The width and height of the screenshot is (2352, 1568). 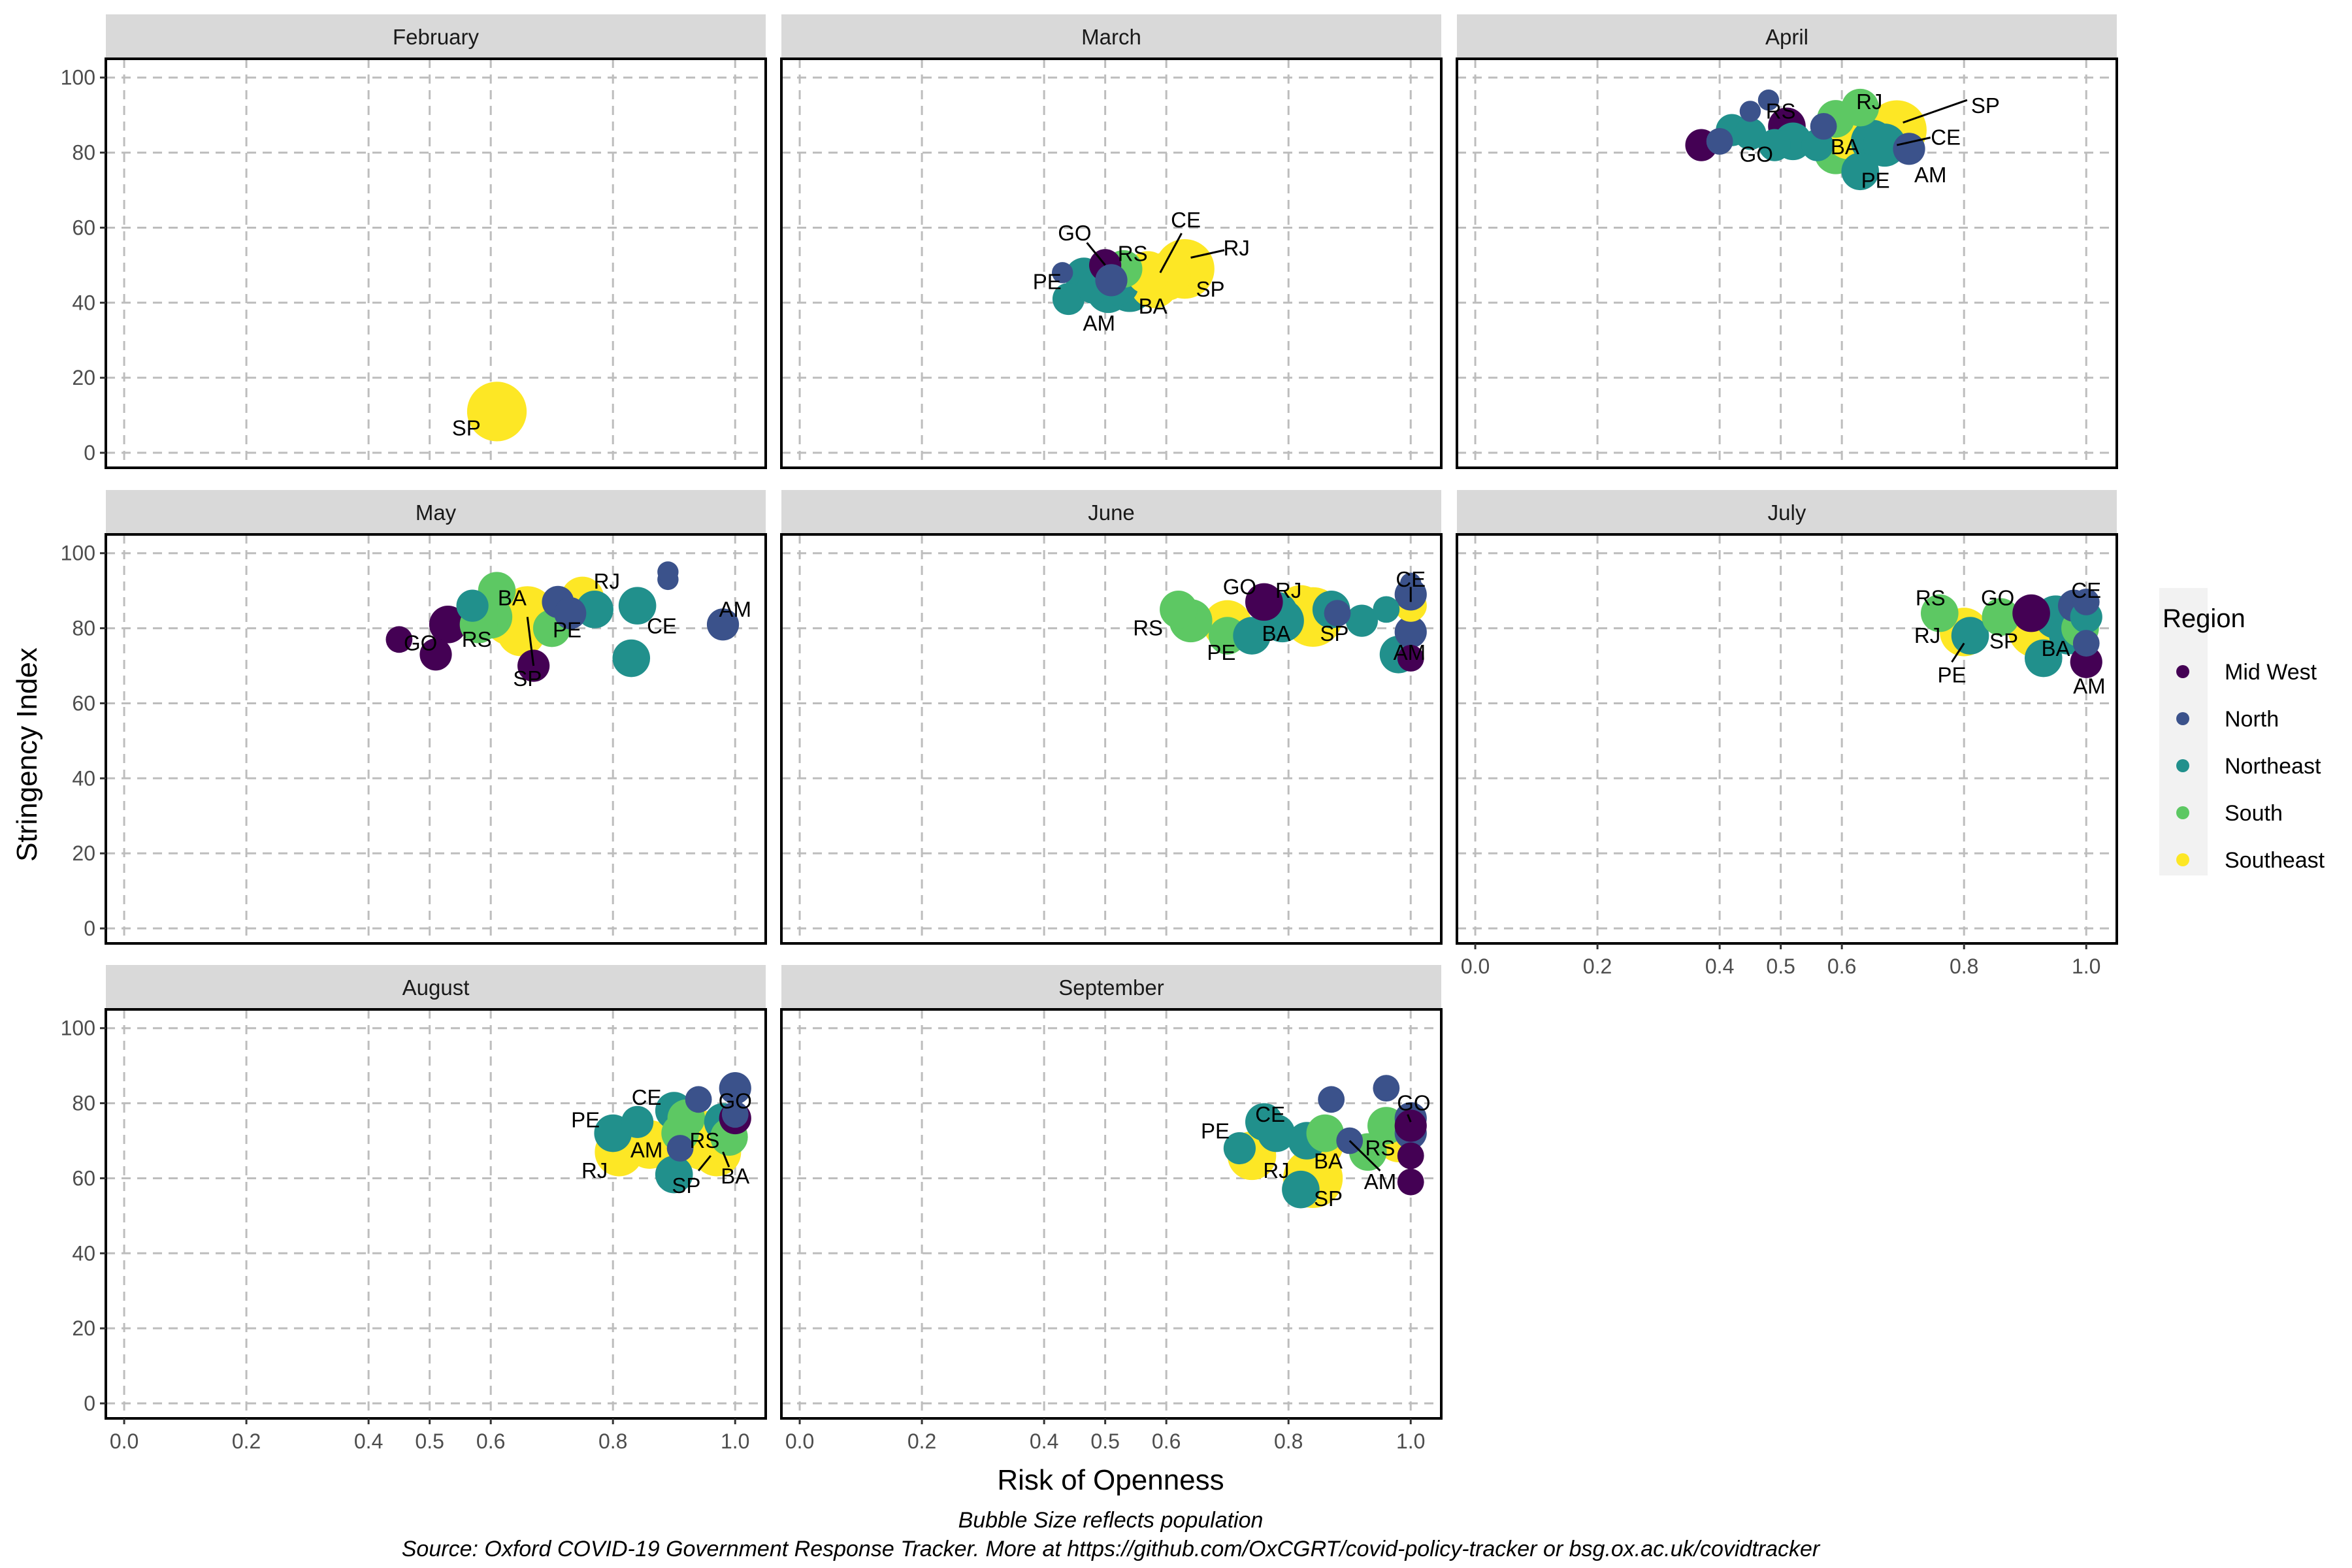 I want to click on plot-area-may, so click(x=436, y=738).